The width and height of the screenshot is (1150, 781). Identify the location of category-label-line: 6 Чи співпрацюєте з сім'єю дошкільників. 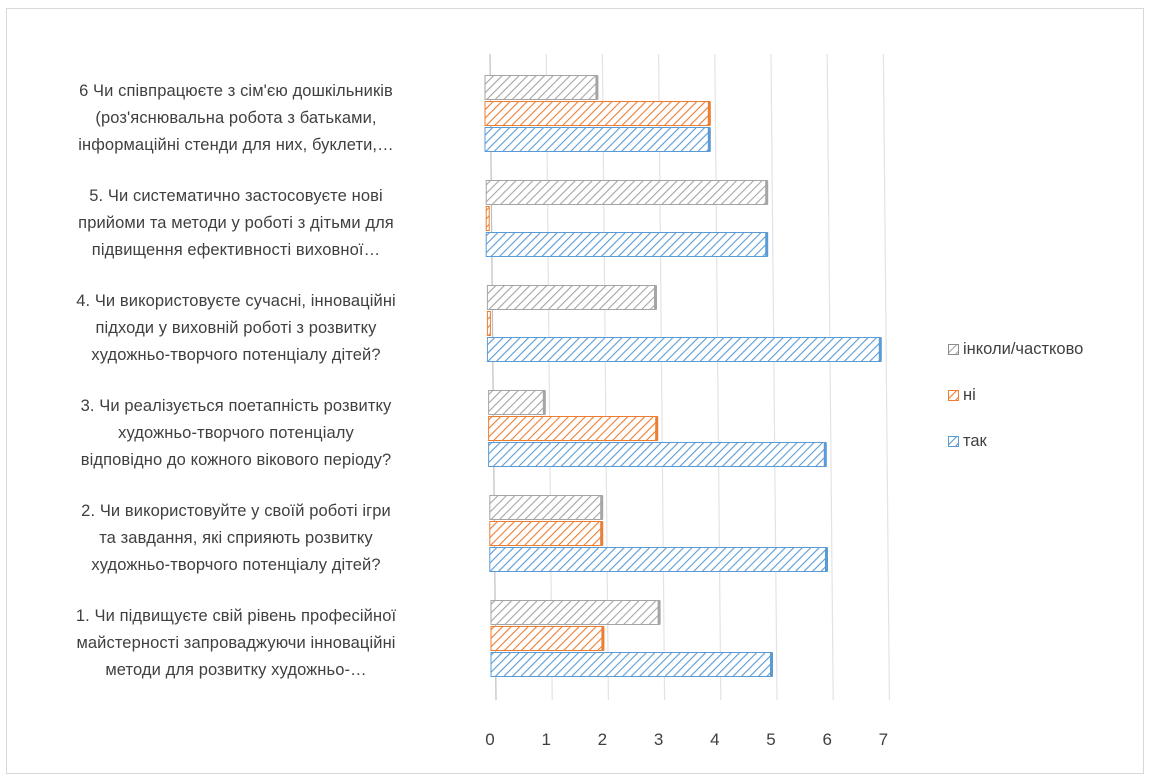
(236, 91).